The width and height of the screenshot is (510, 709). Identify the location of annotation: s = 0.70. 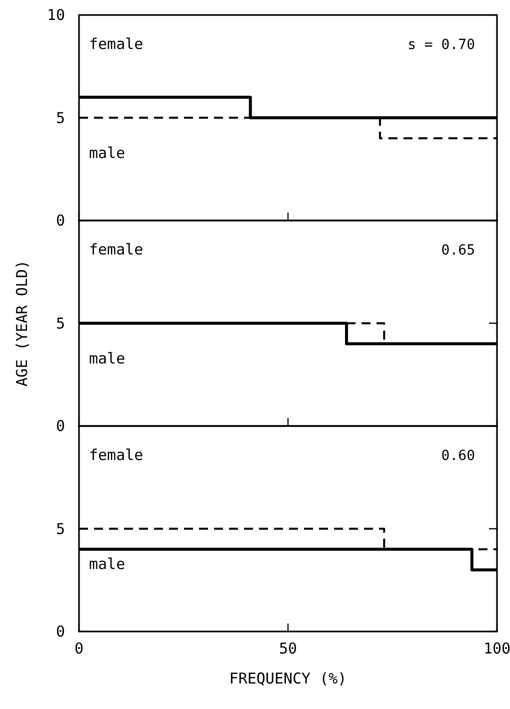
(441, 45).